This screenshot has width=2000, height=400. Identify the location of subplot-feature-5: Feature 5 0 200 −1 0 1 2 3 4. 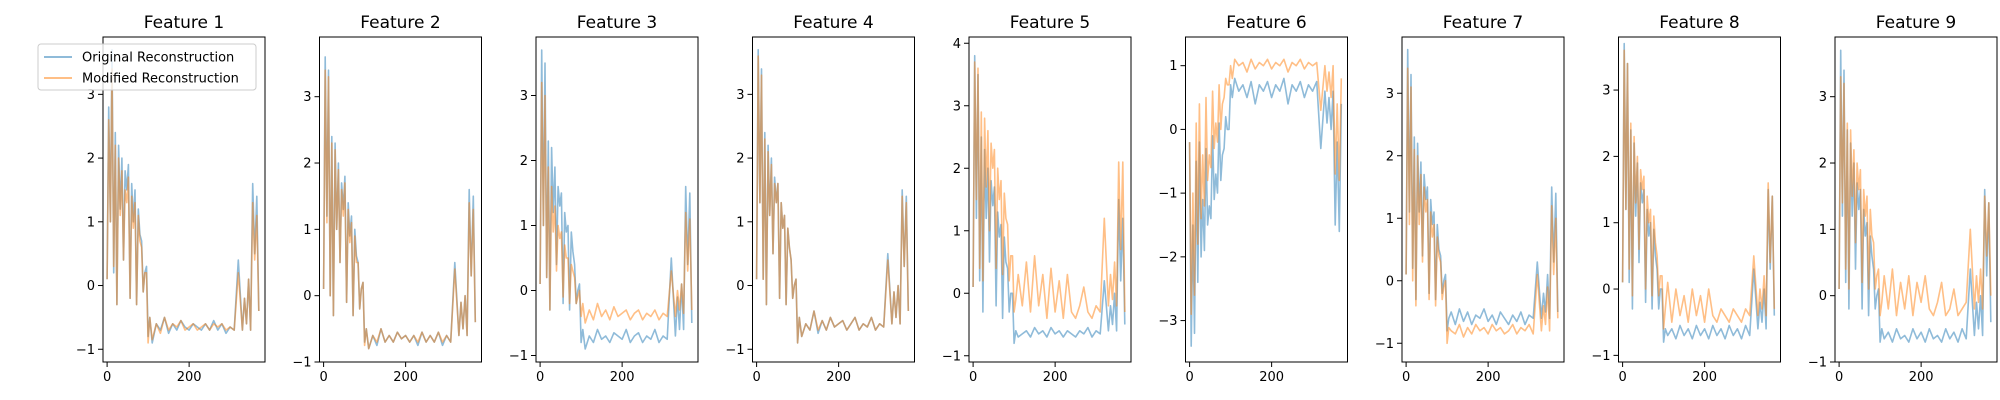
(1037, 199).